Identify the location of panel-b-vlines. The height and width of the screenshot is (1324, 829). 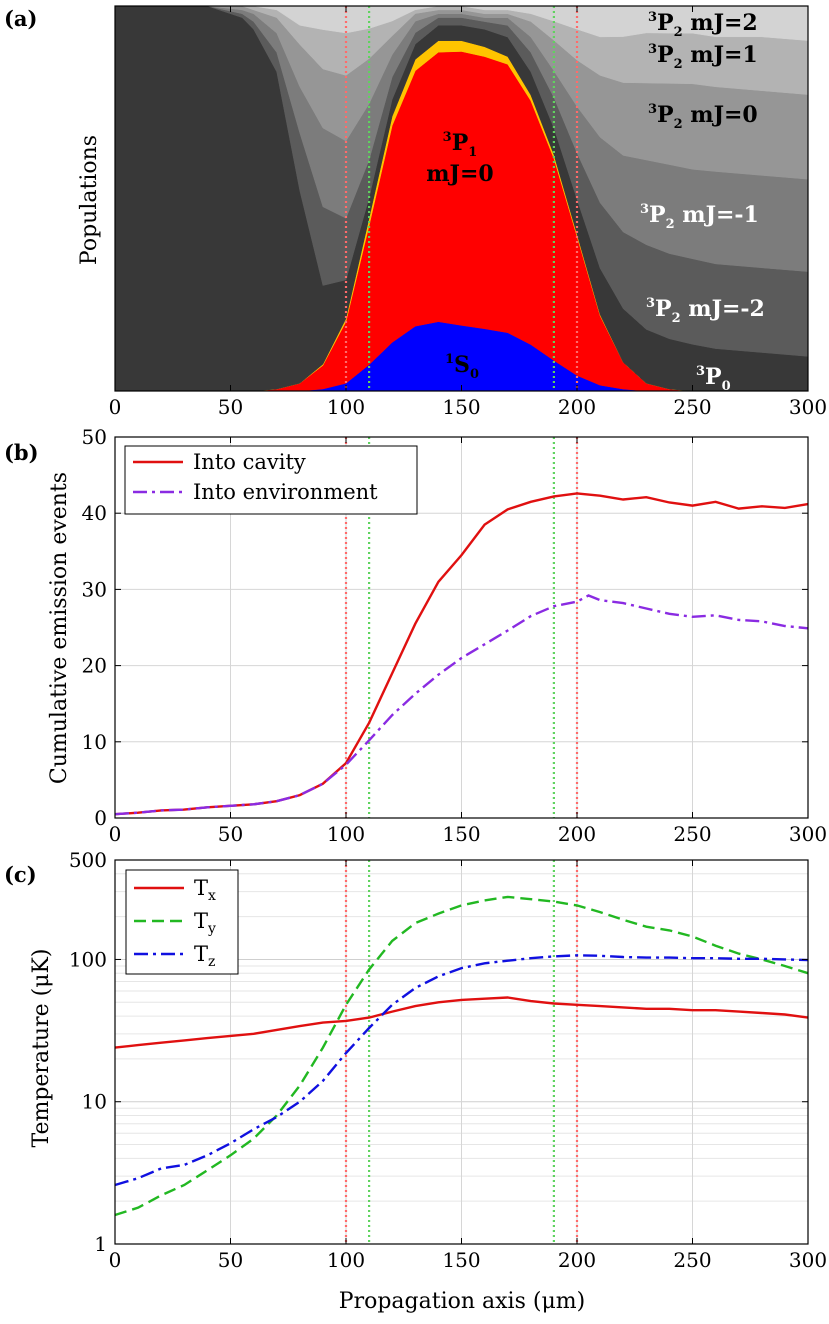
(461, 627).